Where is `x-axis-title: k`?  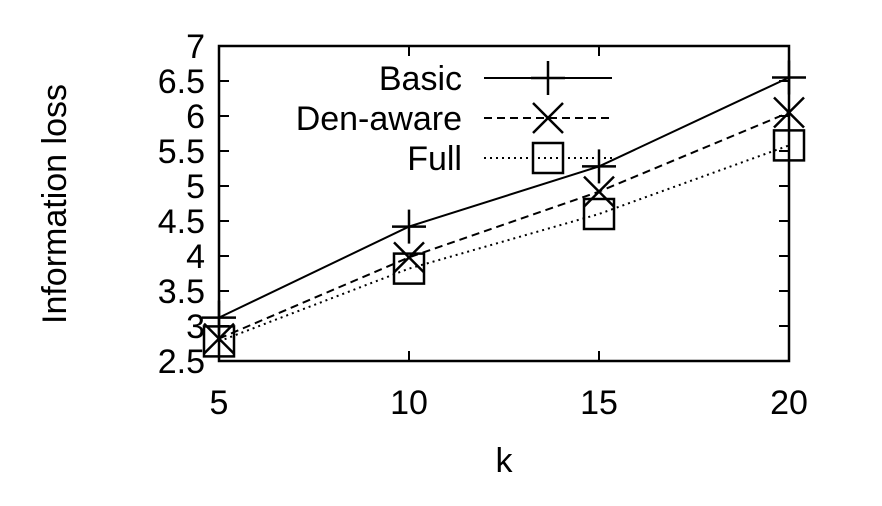 x-axis-title: k is located at coordinates (505, 461).